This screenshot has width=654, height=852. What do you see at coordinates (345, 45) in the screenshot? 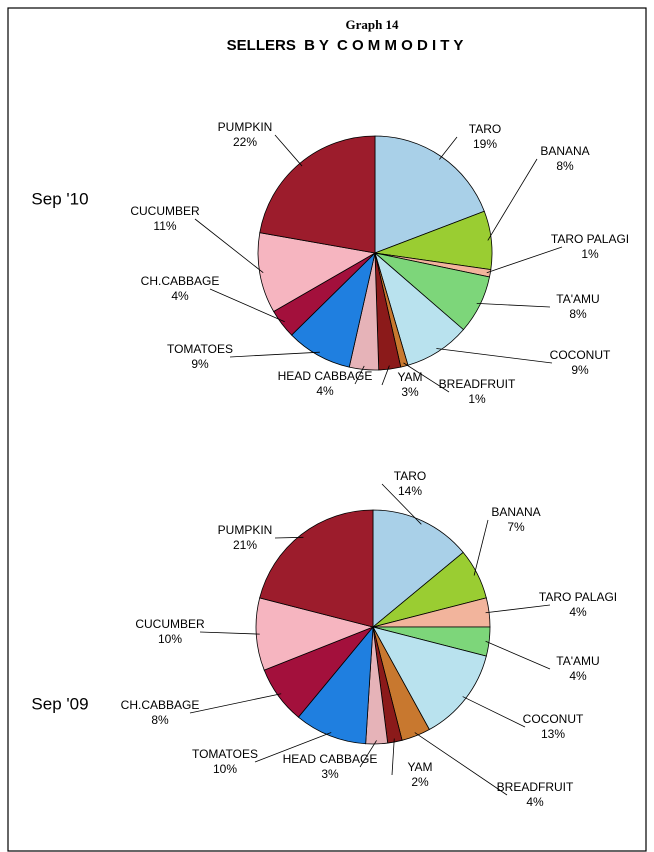
I see `graph-title: SELLERS B Y C O M M O D I T Y` at bounding box center [345, 45].